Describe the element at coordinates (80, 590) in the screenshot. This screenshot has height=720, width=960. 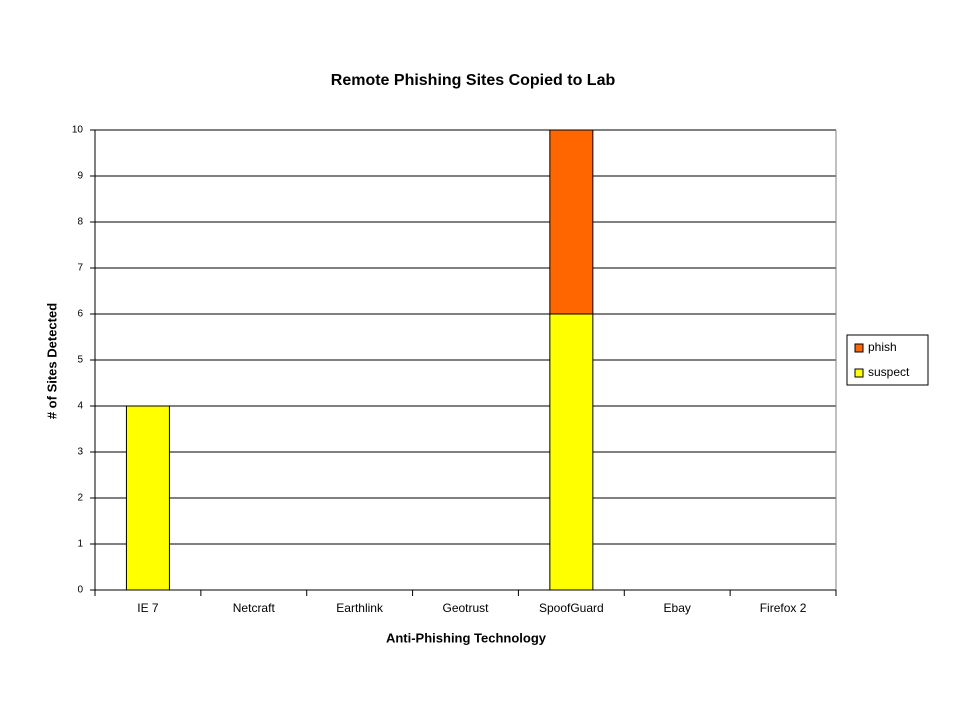
I see `y-tick-label: 0` at that location.